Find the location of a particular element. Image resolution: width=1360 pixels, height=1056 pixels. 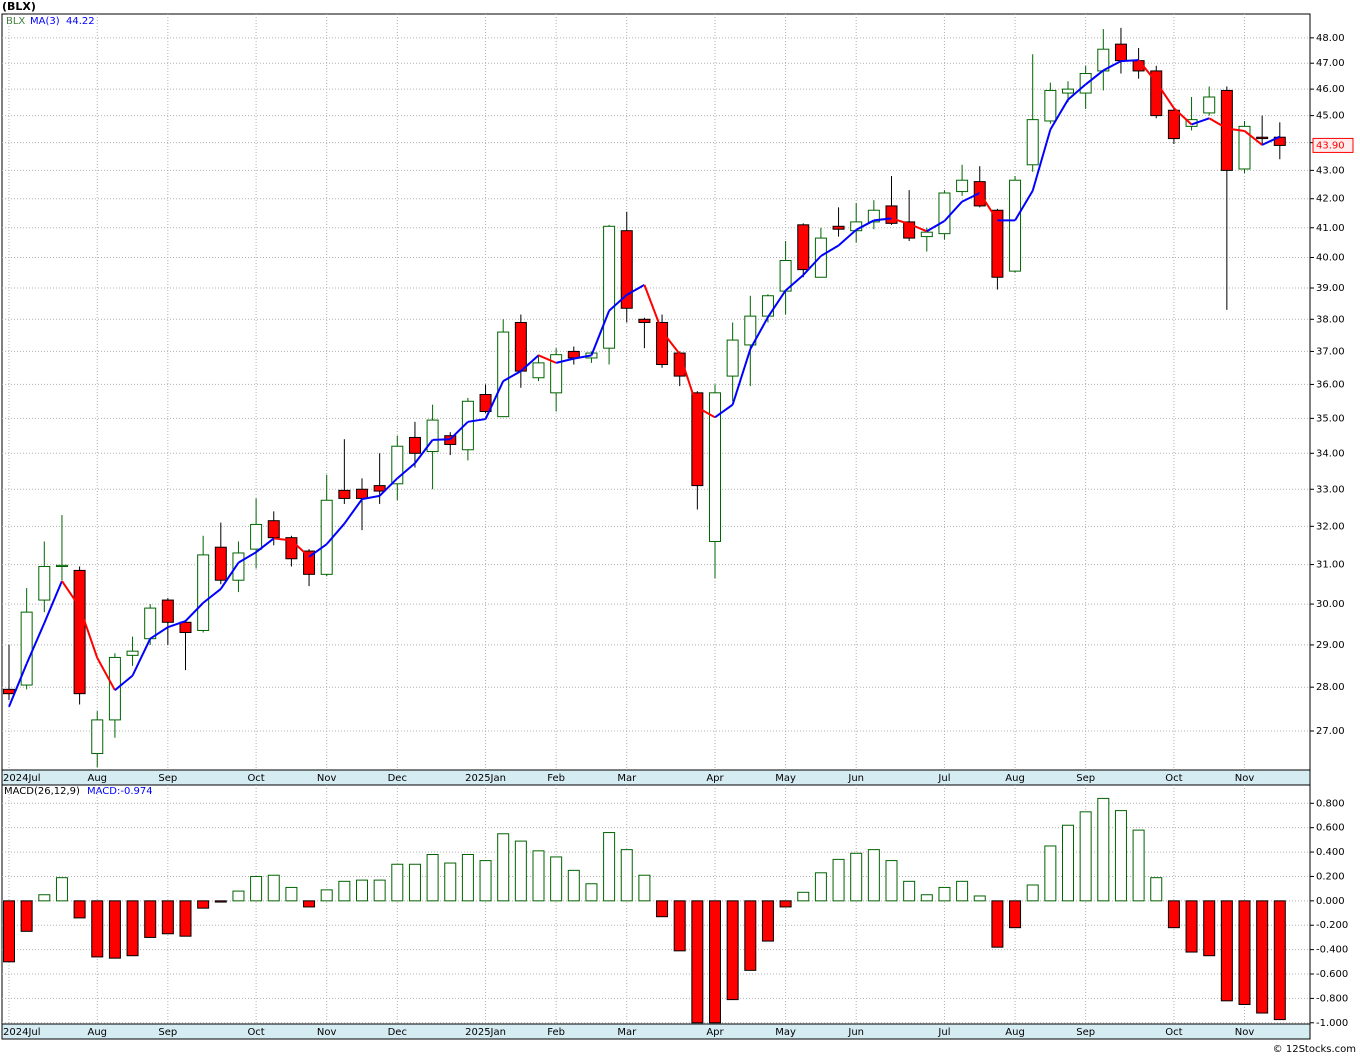

y-tick-label: 0.800 is located at coordinates (1330, 803).